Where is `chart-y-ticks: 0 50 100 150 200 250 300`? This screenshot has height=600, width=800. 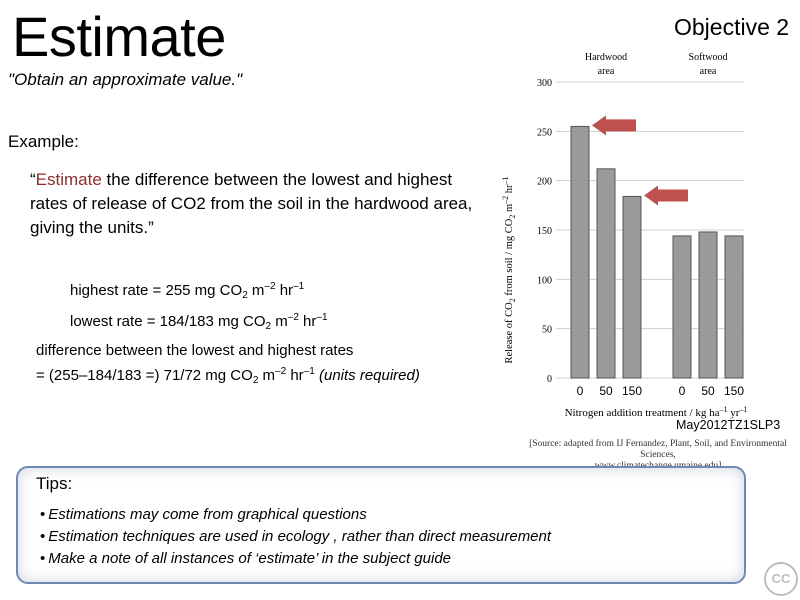 chart-y-ticks: 0 50 100 150 200 250 300 is located at coordinates (544, 231).